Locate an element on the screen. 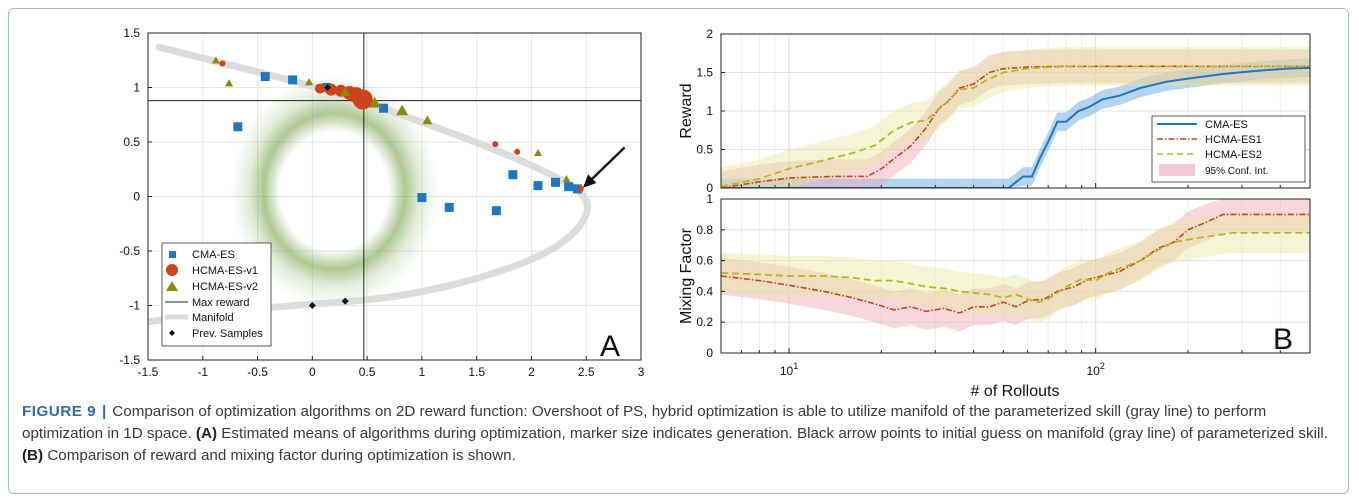 This screenshot has width=1359, height=502. arrow-head is located at coordinates (589, 181).